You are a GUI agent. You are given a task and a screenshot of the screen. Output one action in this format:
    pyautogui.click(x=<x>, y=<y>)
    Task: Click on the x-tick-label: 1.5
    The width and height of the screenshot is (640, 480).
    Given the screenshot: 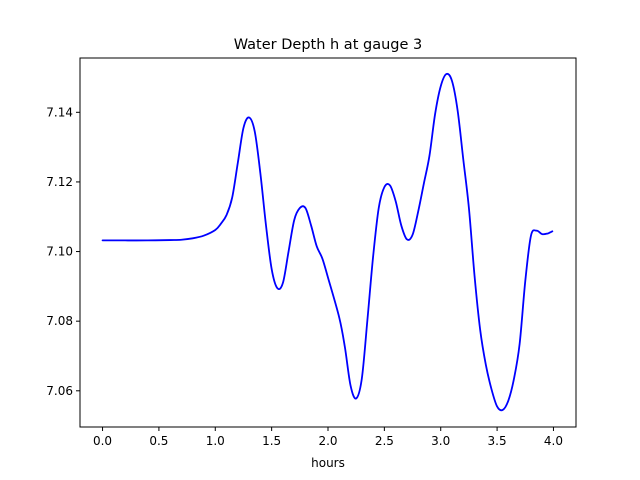 What is the action you would take?
    pyautogui.click(x=271, y=441)
    